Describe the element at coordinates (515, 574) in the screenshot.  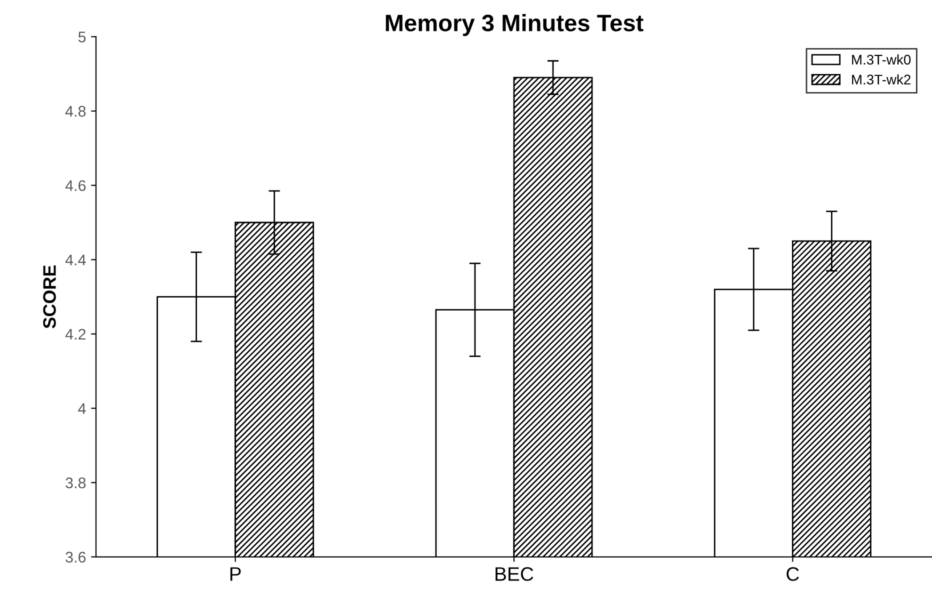
I see `x-tick-label: BEC` at that location.